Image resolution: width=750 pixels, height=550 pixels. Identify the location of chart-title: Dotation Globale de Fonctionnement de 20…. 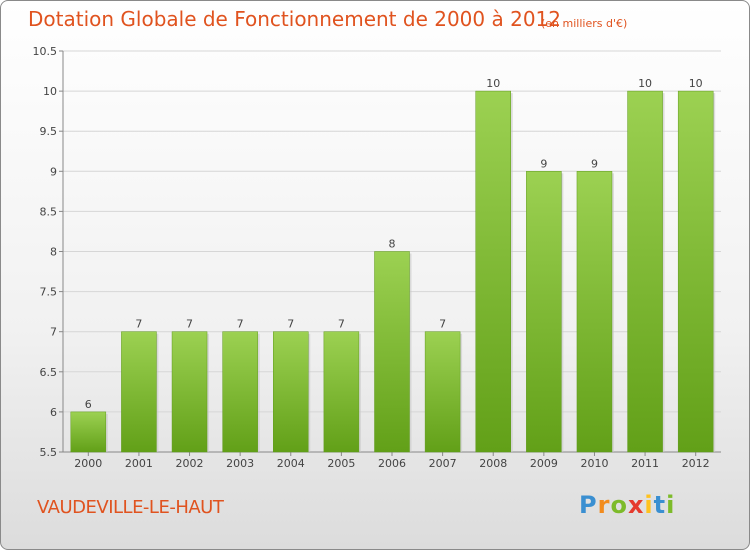
(294, 19).